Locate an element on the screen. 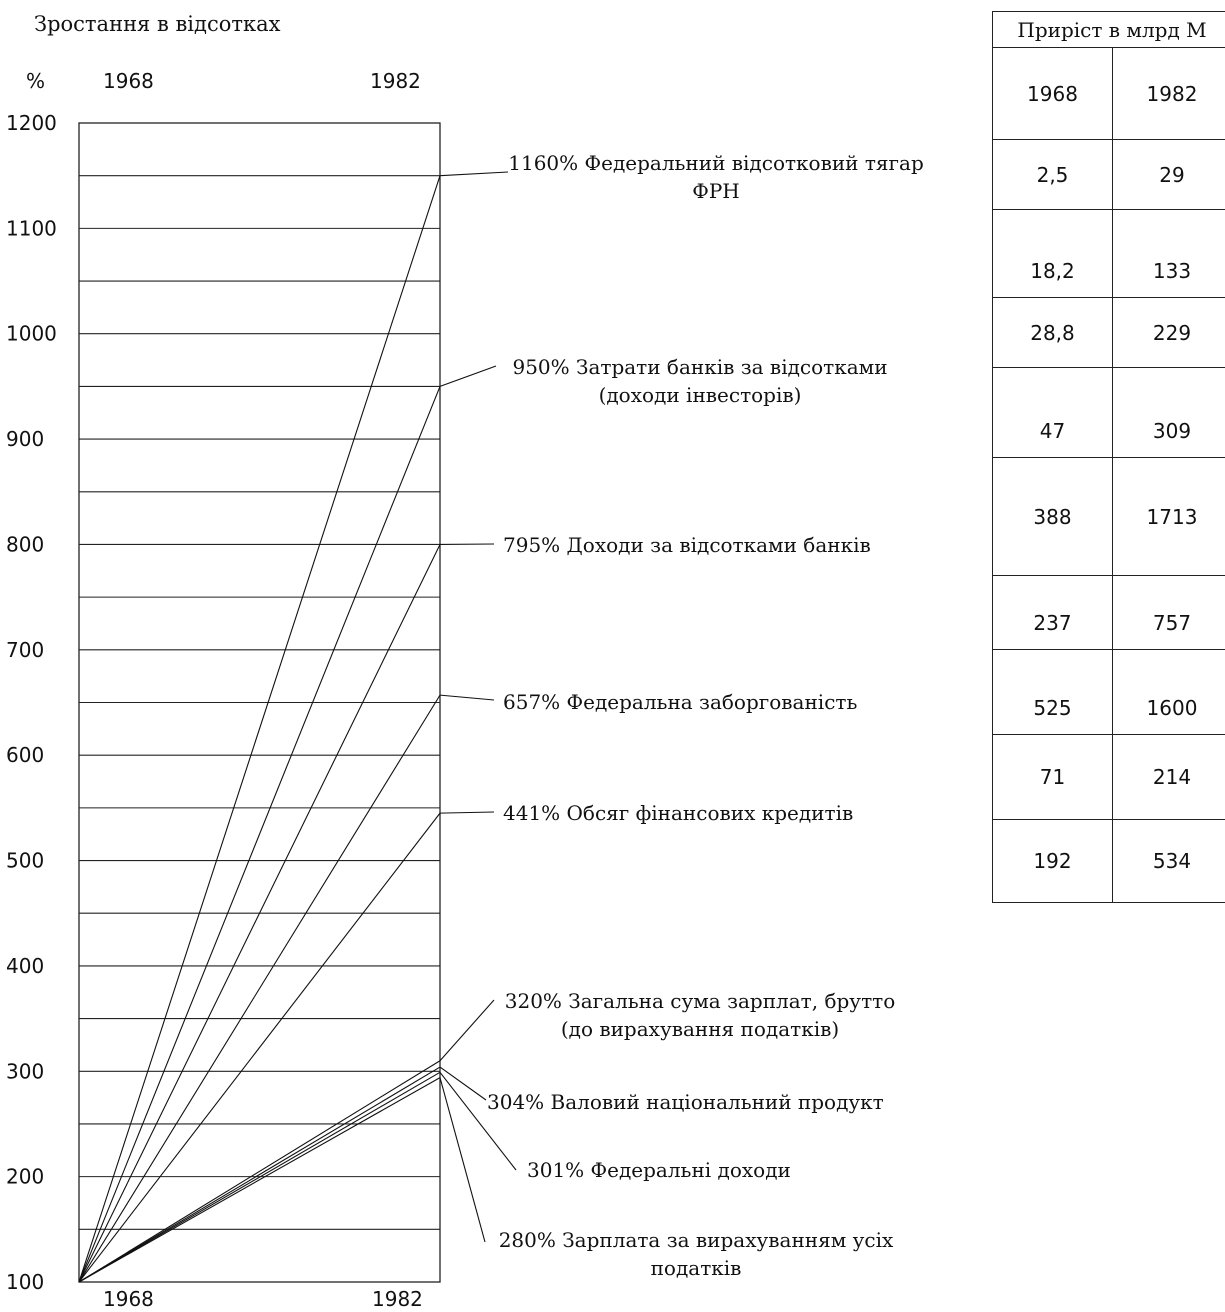 This screenshot has width=1225, height=1312. table-cell: 214 is located at coordinates (1168, 777).